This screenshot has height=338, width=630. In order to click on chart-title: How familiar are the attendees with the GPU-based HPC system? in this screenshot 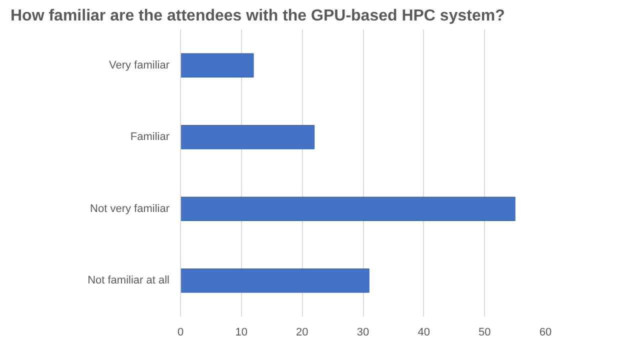, I will do `click(257, 16)`.